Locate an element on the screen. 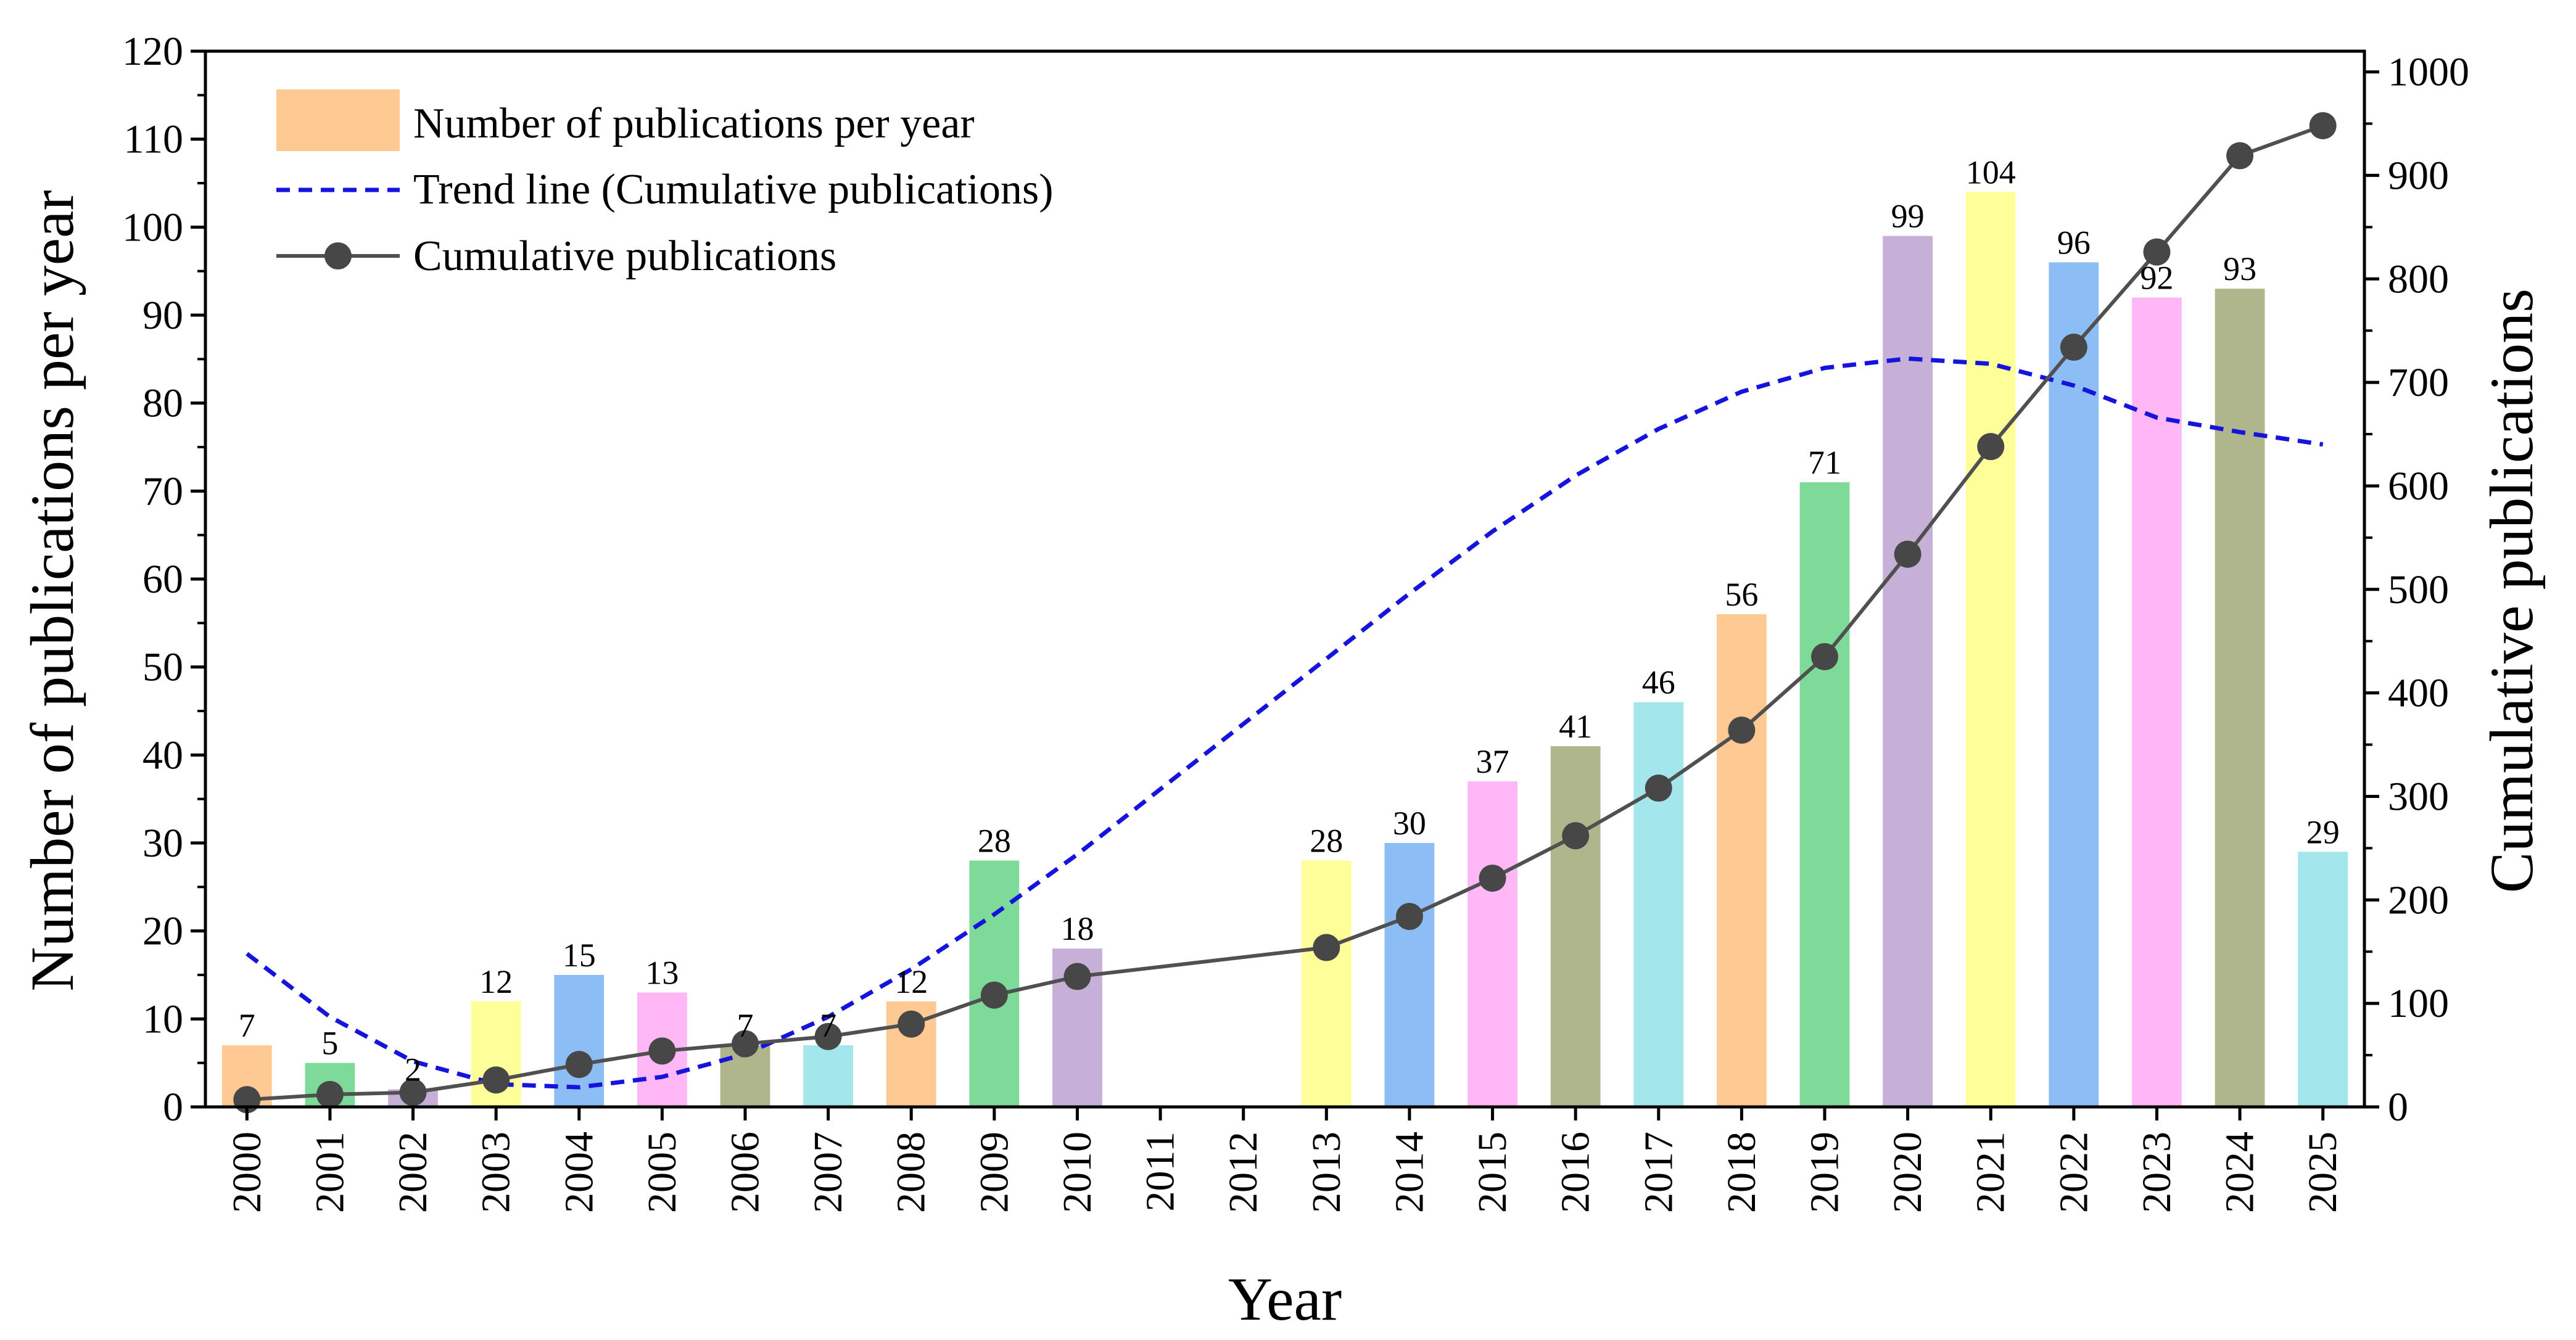 The image size is (2576, 1340). y-tick-label-90: 90 is located at coordinates (162, 315).